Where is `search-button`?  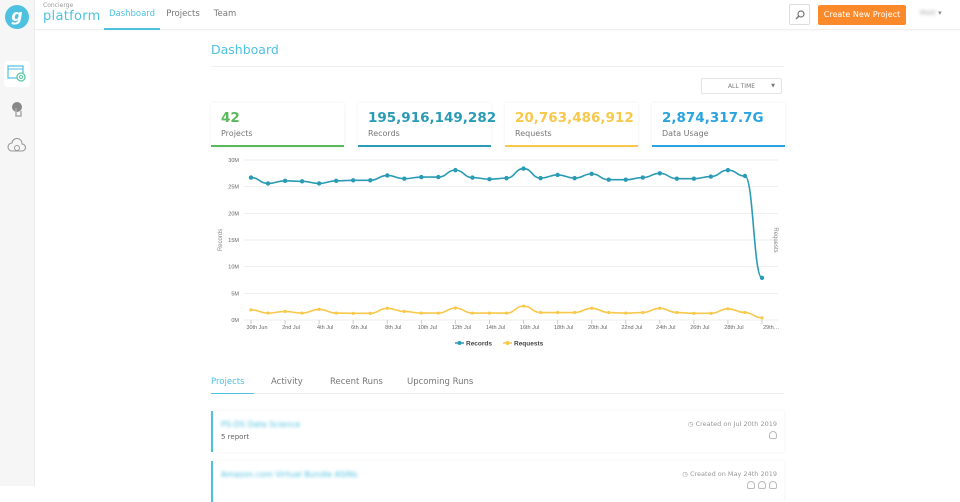 search-button is located at coordinates (799, 14).